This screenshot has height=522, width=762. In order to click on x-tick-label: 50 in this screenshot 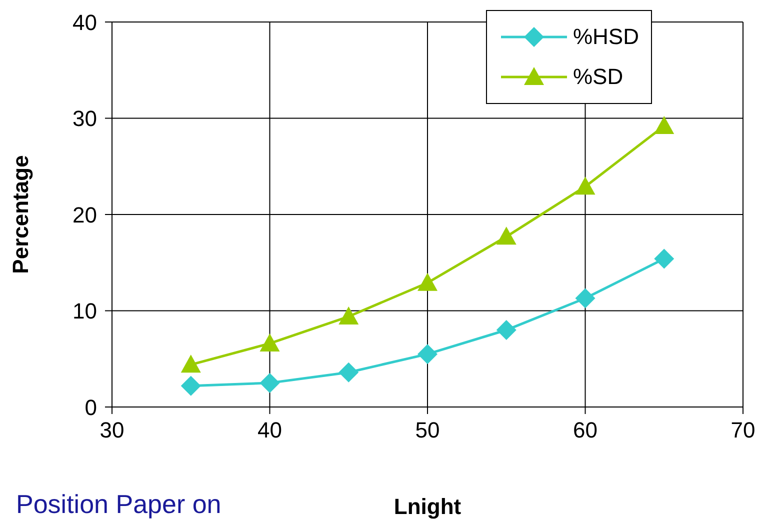, I will do `click(427, 430)`.